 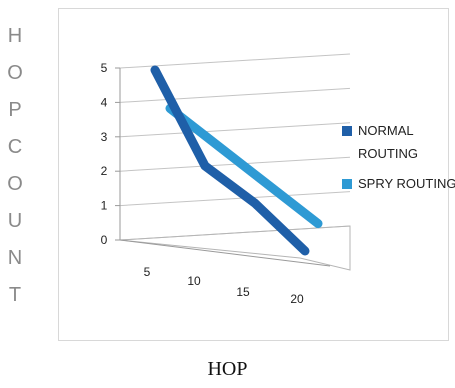 What do you see at coordinates (104, 68) in the screenshot?
I see `y-tick-label: 5` at bounding box center [104, 68].